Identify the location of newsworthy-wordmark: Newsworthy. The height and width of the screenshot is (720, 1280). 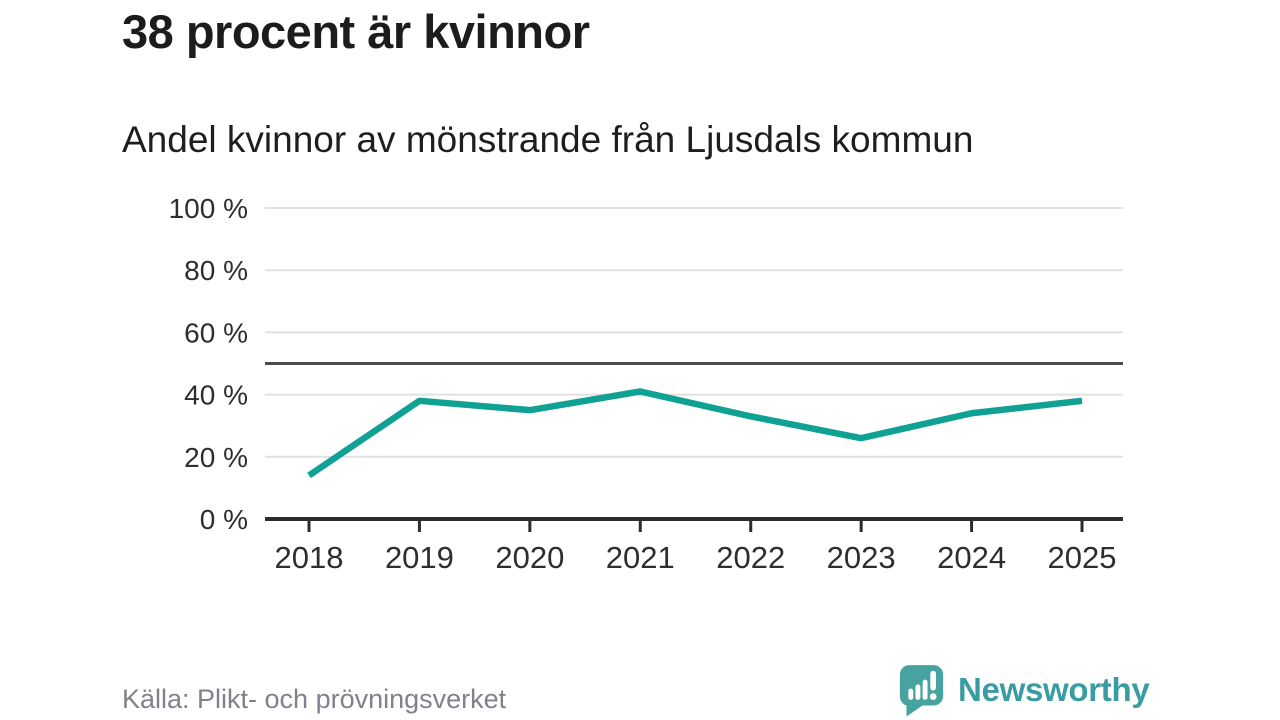
(1054, 689).